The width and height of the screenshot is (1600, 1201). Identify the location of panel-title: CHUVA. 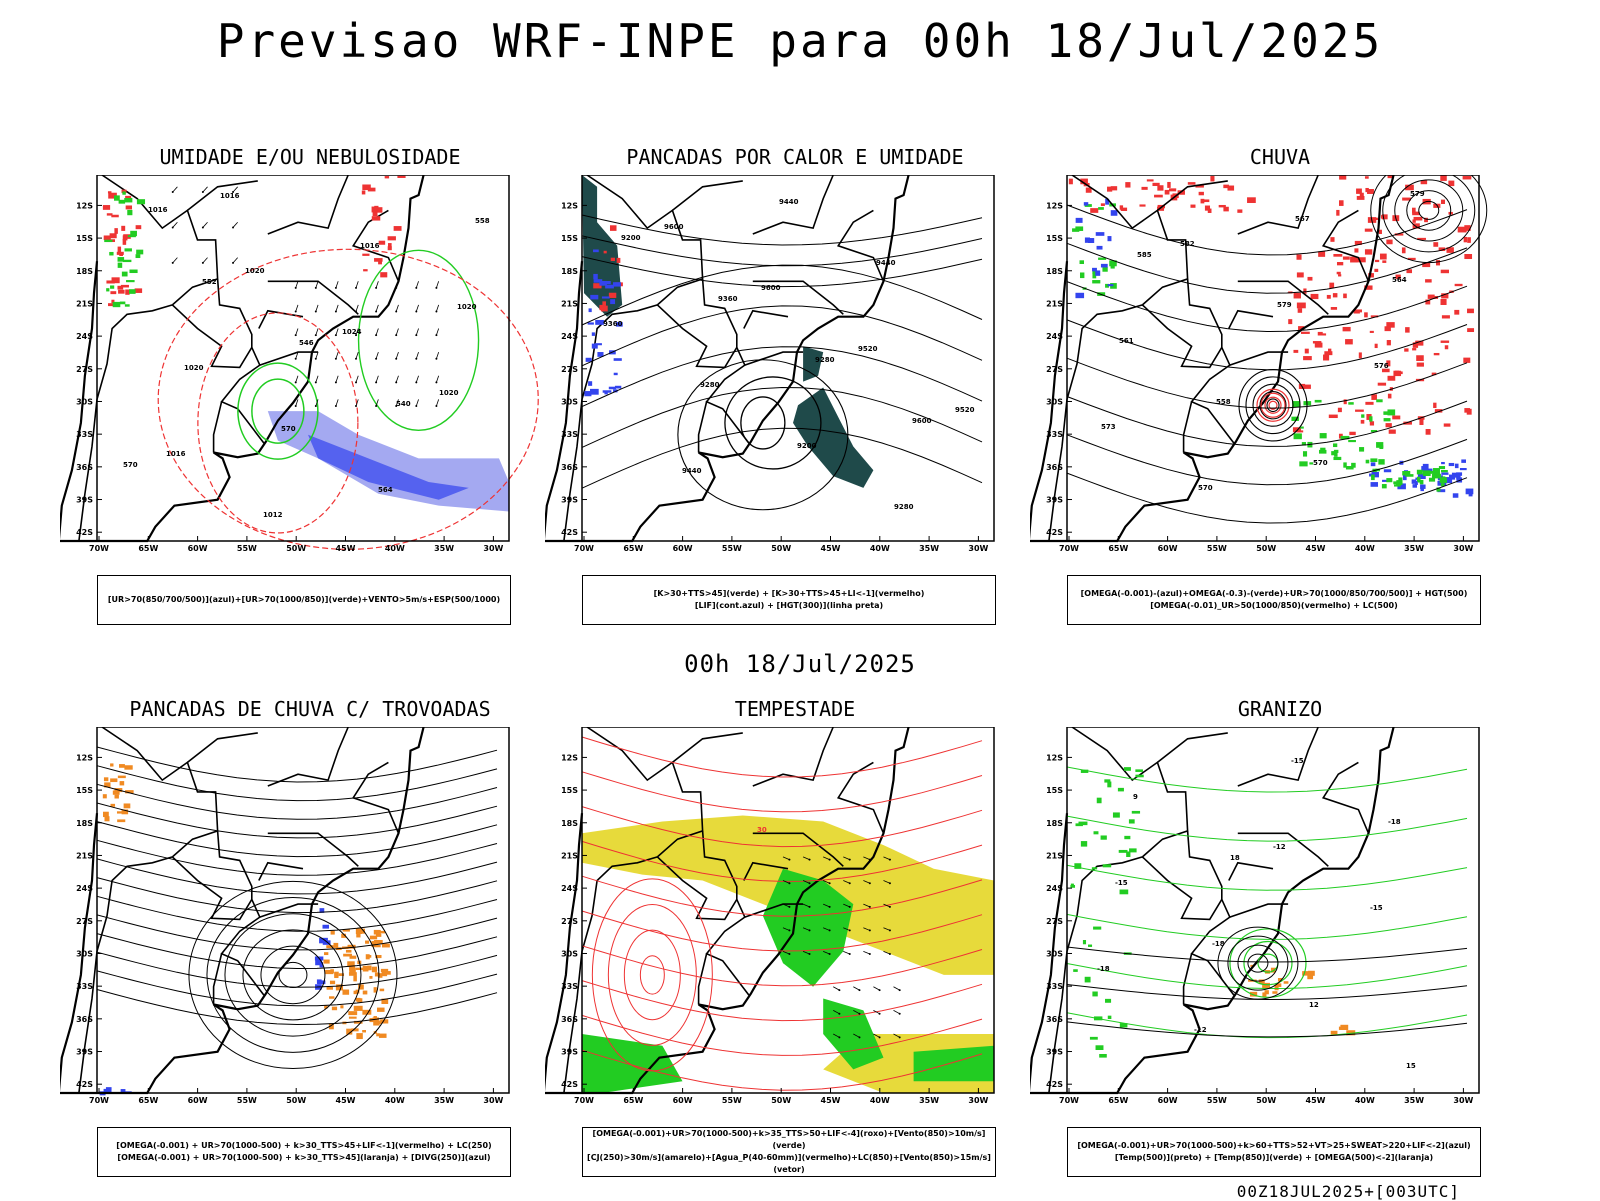
(1280, 157).